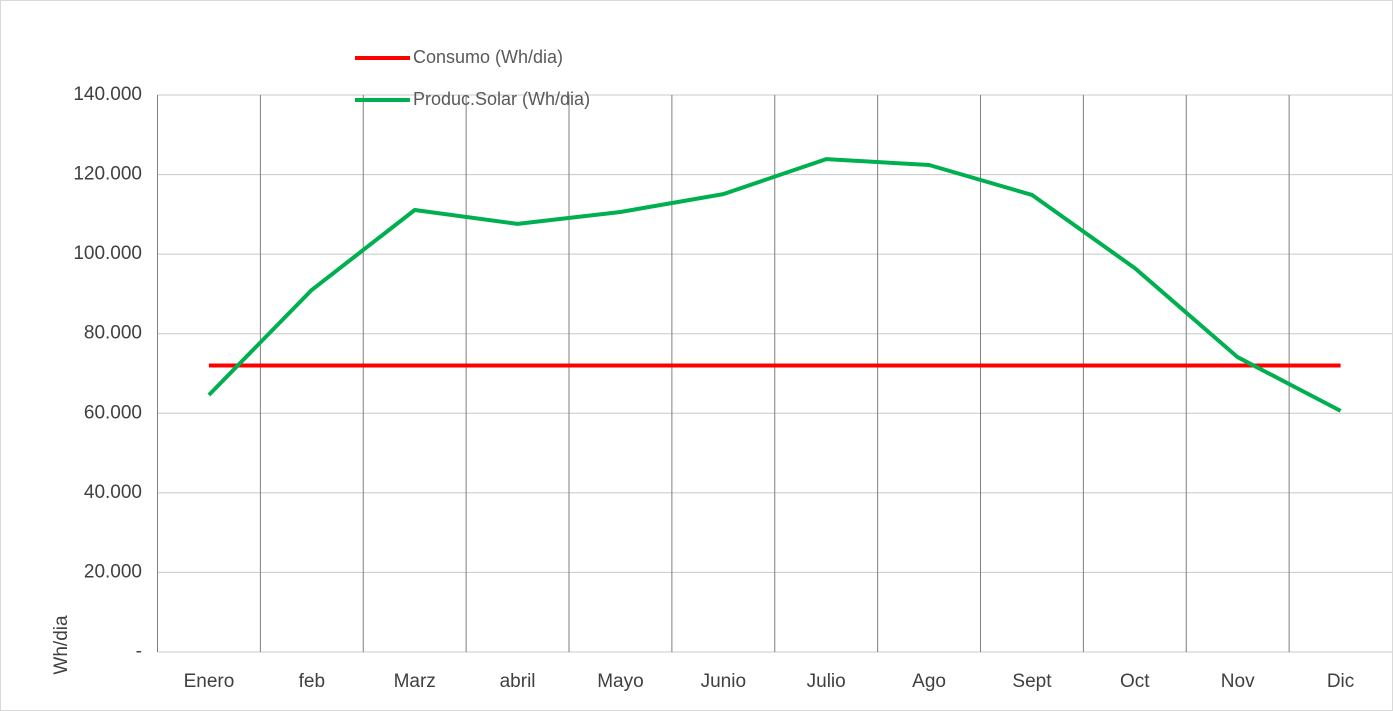  What do you see at coordinates (139, 651) in the screenshot?
I see `y-tick-label: -` at bounding box center [139, 651].